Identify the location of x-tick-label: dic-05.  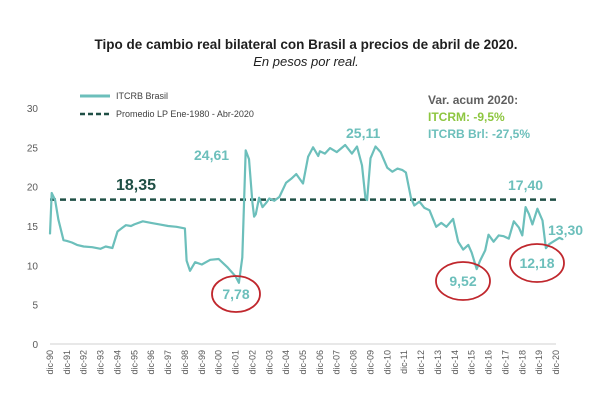
(303, 362).